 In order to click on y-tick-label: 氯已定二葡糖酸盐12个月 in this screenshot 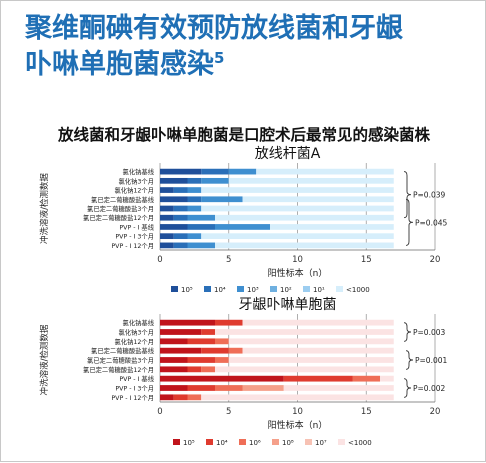, I will do `click(118, 217)`.